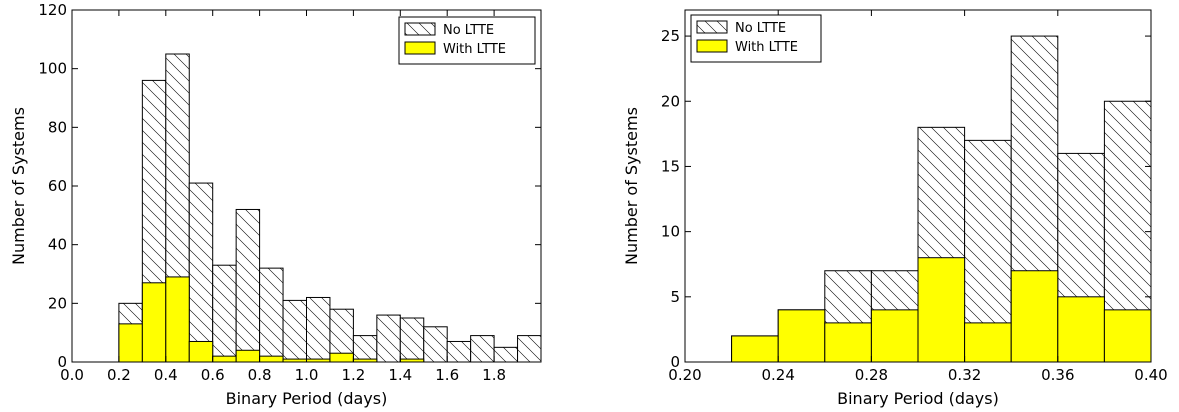  Describe the element at coordinates (964, 375) in the screenshot. I see `x-tick-label: 0.32` at that location.